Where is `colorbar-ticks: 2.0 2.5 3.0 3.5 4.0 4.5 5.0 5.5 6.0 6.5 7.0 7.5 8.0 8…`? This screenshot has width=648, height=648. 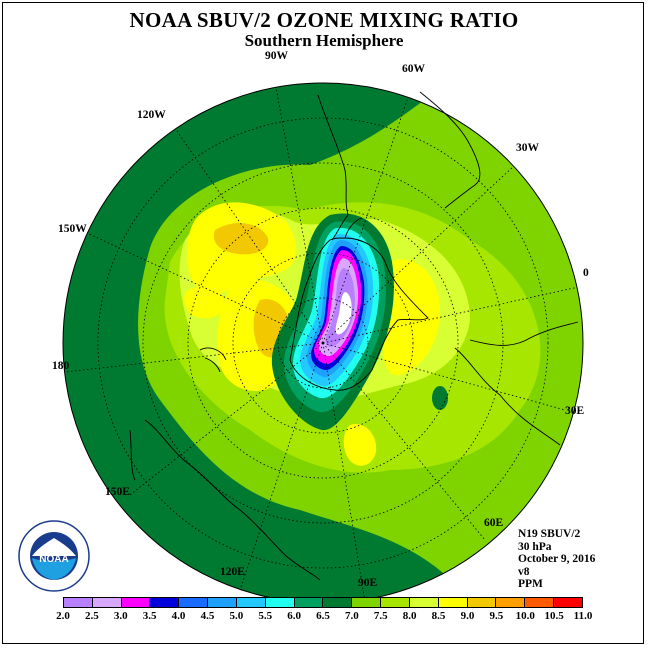 colorbar-ticks: 2.0 2.5 3.0 3.5 4.0 4.5 5.0 5.5 6.0 6.5 7.0 7.5 8.0 8… is located at coordinates (324, 617).